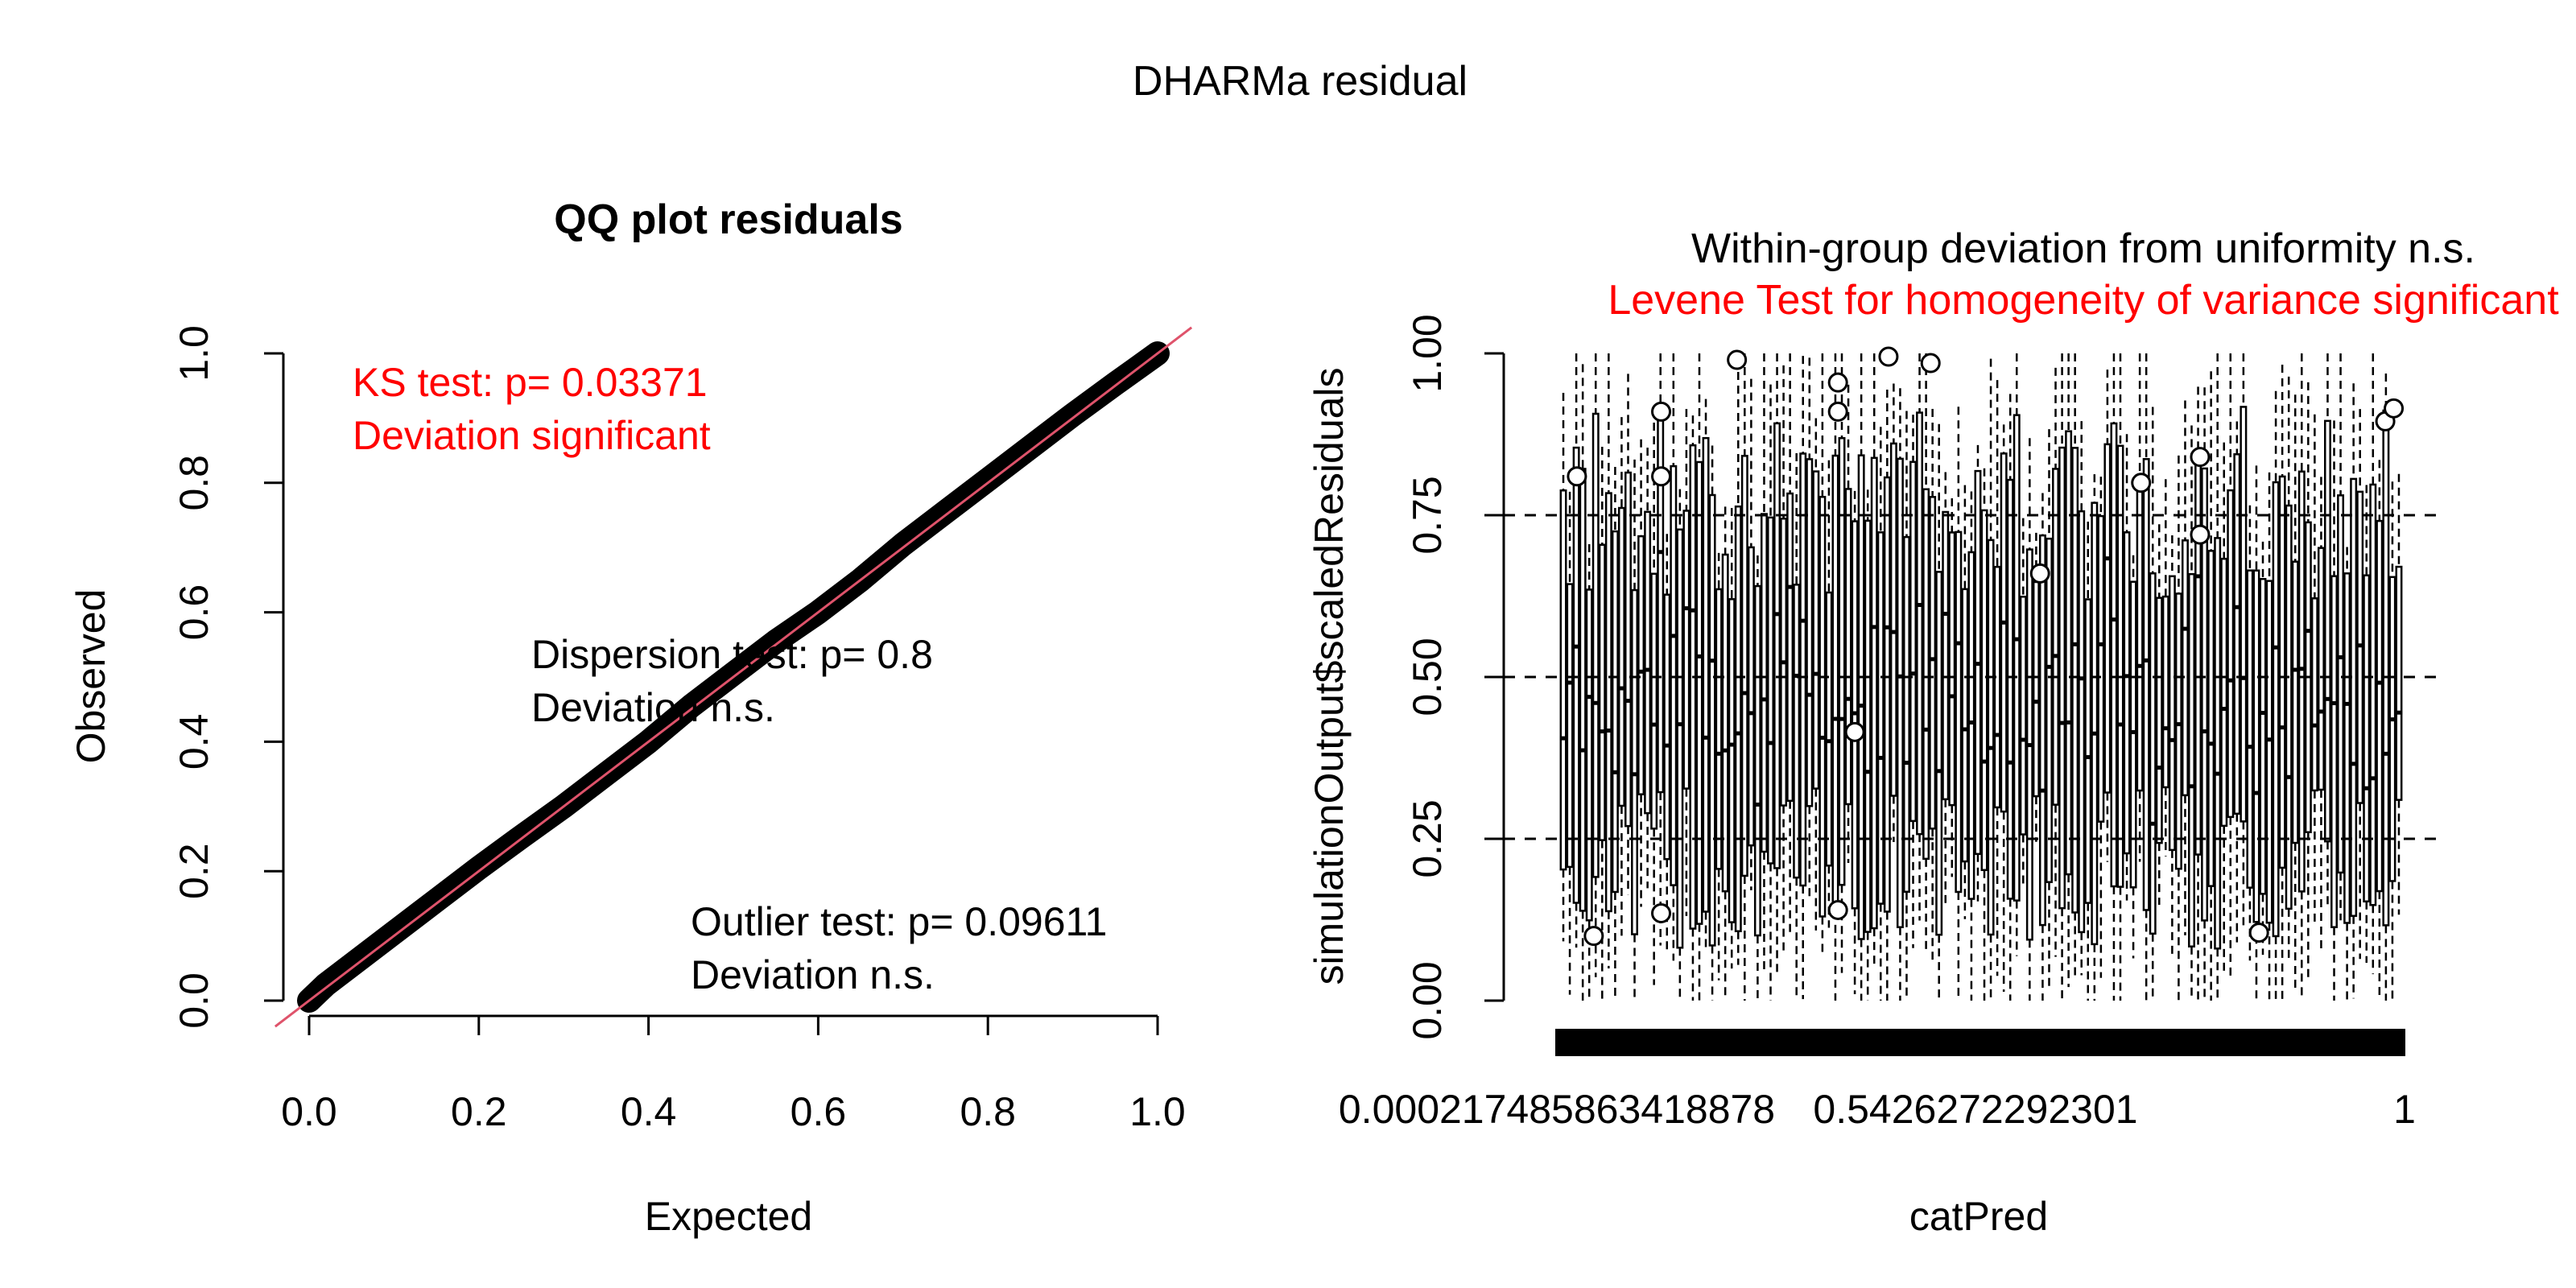  Describe the element at coordinates (1427, 1000) in the screenshot. I see `boxplot-y-tick-label: 0.00` at that location.